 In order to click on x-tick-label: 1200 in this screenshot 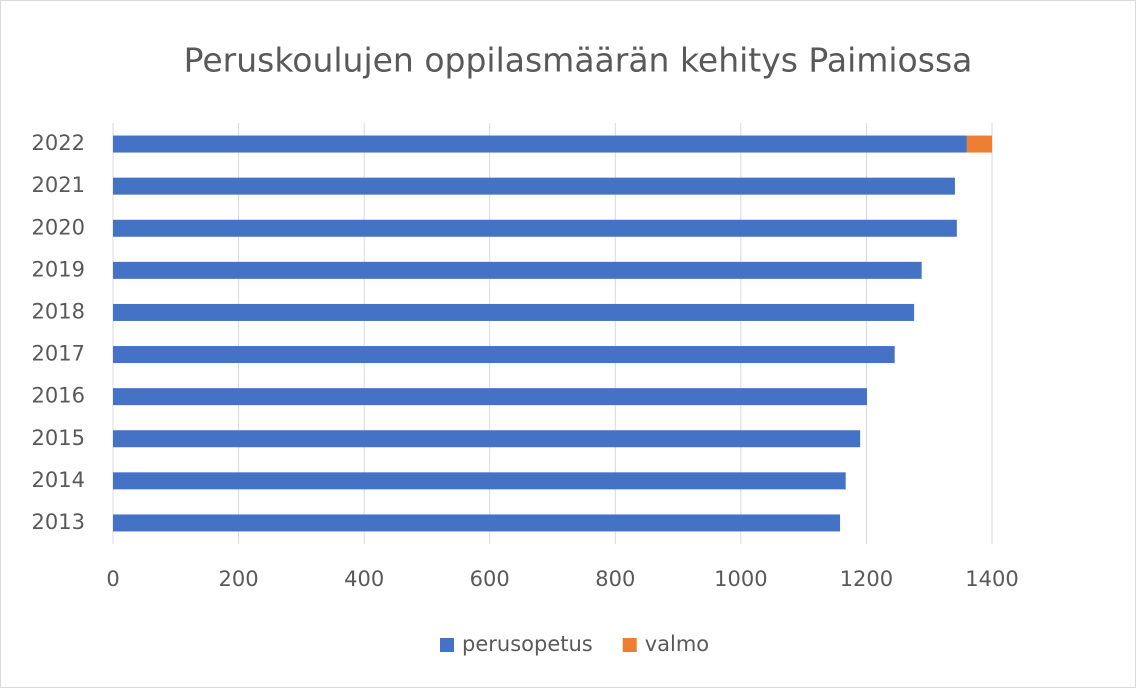, I will do `click(866, 579)`.